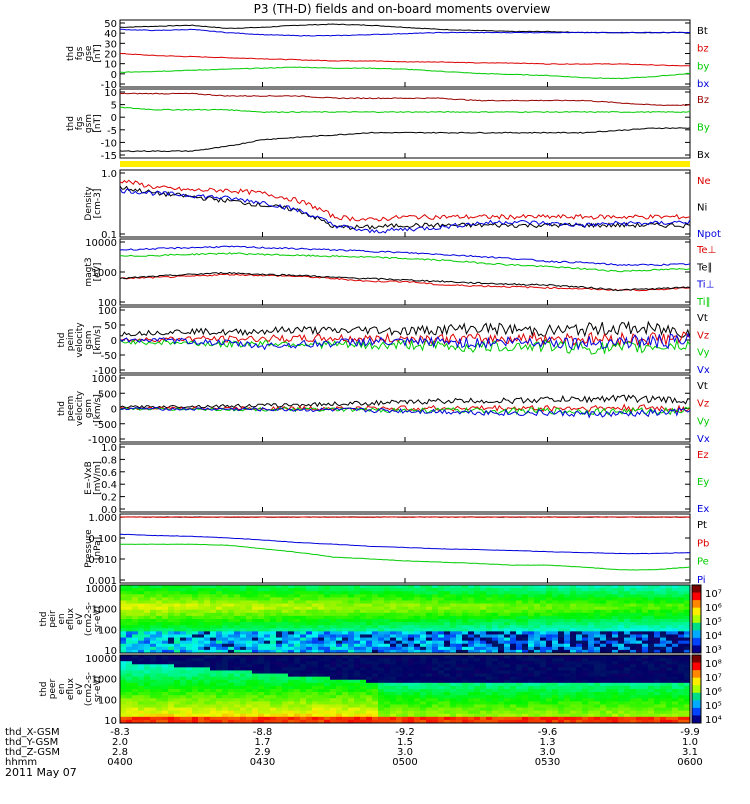 The width and height of the screenshot is (750, 804). I want to click on series-bx, so click(405, 32).